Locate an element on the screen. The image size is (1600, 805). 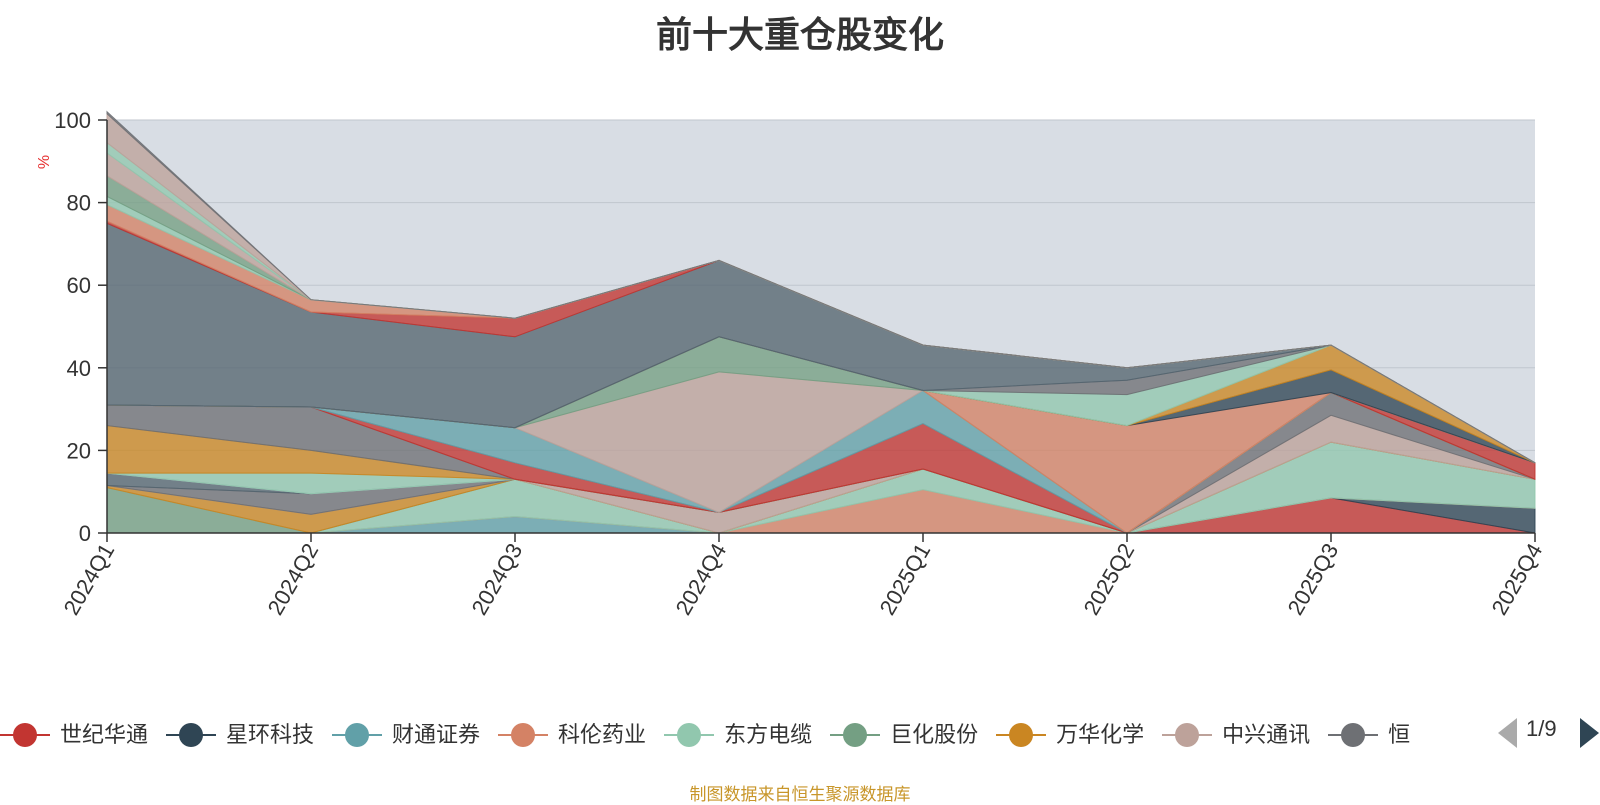
legend-item: 巨化股份 is located at coordinates (904, 735).